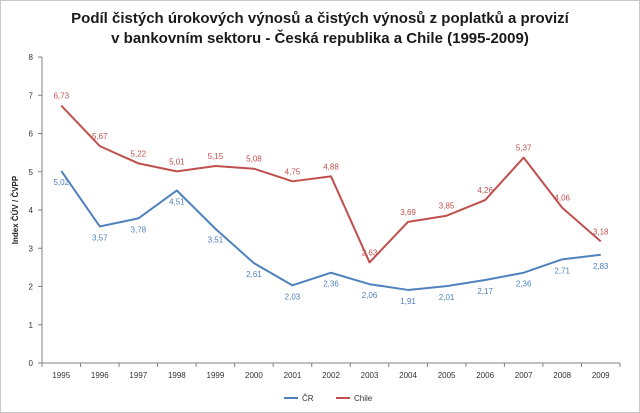 This screenshot has height=413, width=640. I want to click on data-label: 4,06, so click(562, 198).